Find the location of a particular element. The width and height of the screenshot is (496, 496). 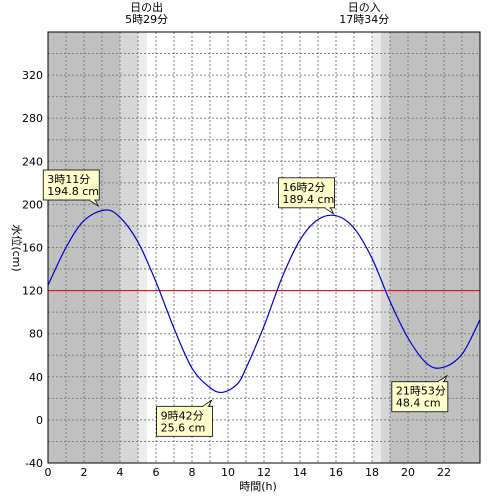

callout-value: 194.8 cm is located at coordinates (73, 191).